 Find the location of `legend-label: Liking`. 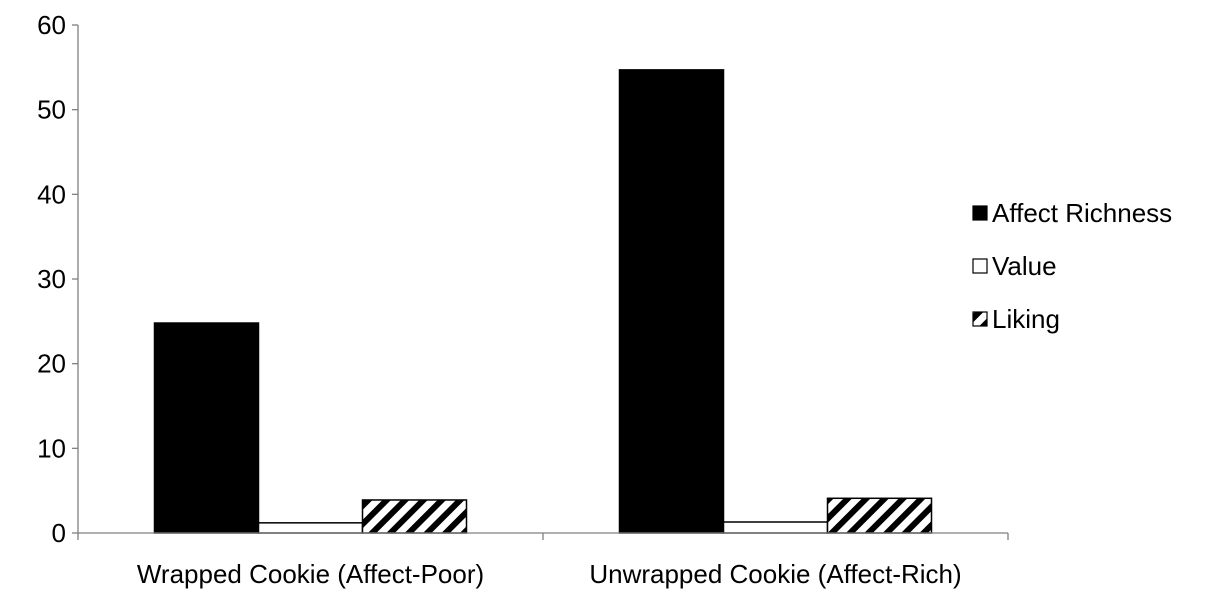

legend-label: Liking is located at coordinates (1026, 319).